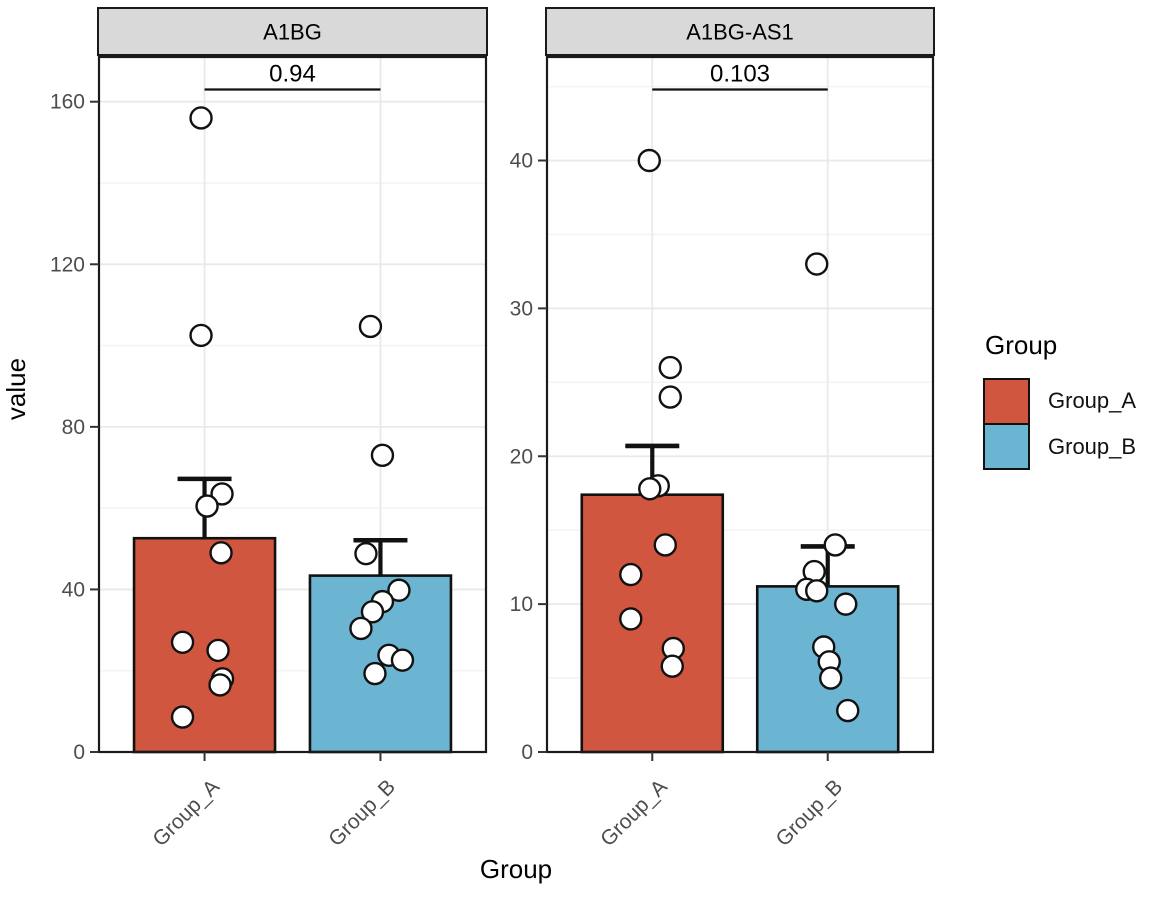  What do you see at coordinates (516, 869) in the screenshot?
I see `x-axis-title: Group` at bounding box center [516, 869].